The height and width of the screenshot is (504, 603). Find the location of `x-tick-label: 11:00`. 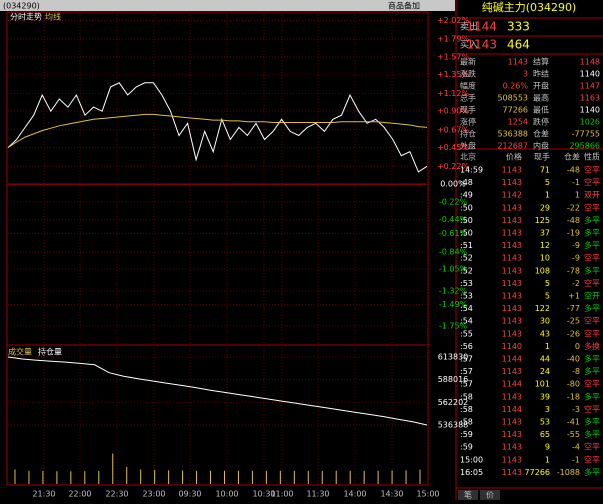

x-tick-label: 11:00 is located at coordinates (281, 494).